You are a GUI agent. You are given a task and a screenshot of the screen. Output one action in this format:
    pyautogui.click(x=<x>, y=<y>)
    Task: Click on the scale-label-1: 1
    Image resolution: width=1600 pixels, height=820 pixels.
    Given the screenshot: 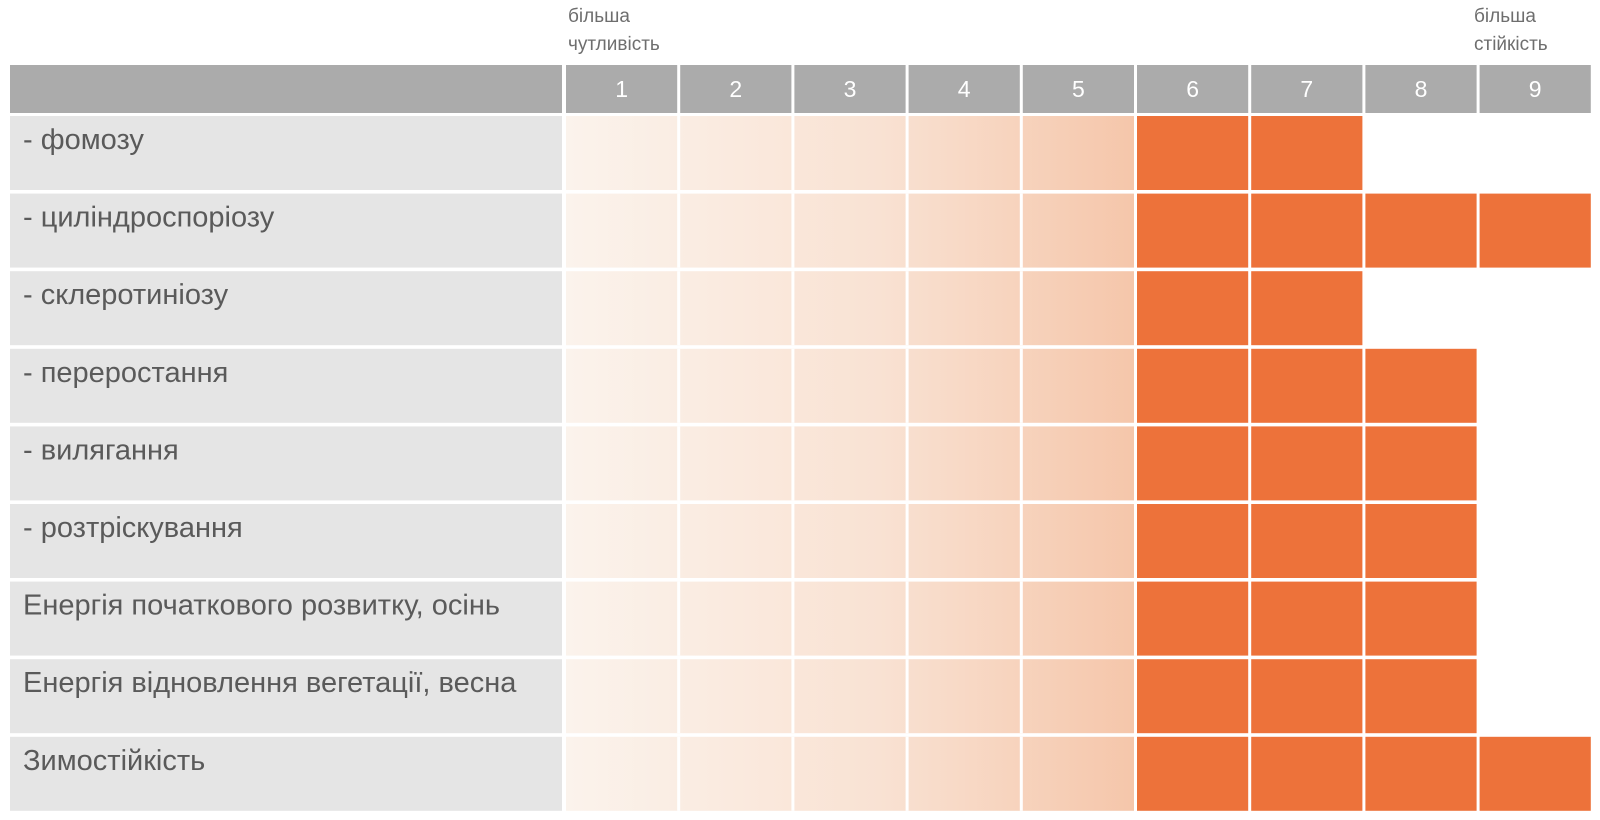 What is the action you would take?
    pyautogui.click(x=621, y=89)
    